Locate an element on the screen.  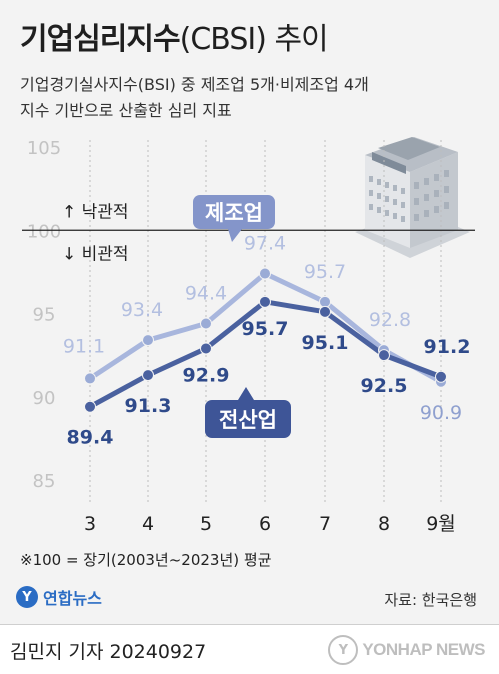
watermark-icon: Y is located at coordinates (343, 650).